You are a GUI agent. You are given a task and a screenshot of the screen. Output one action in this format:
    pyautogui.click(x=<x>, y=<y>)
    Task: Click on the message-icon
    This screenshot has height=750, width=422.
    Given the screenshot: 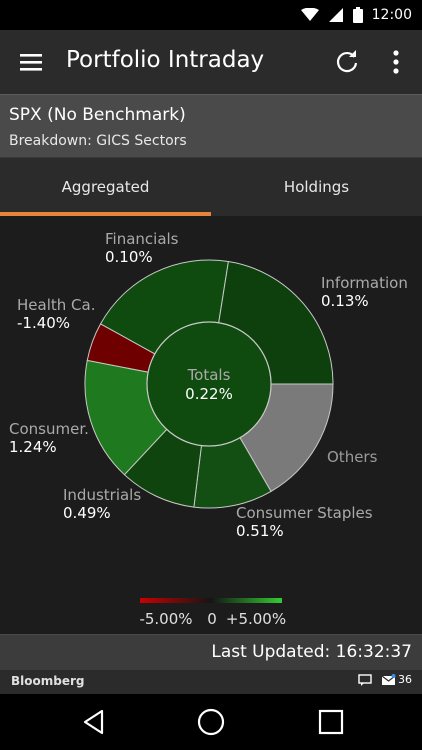 What is the action you would take?
    pyautogui.click(x=365, y=679)
    